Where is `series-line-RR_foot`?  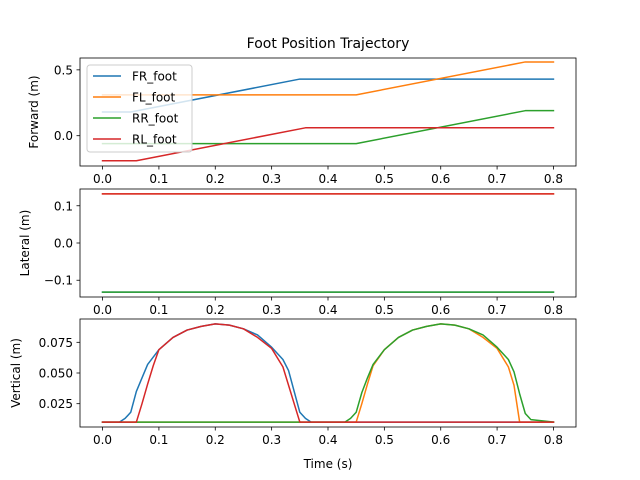 series-line-RR_foot is located at coordinates (328, 373).